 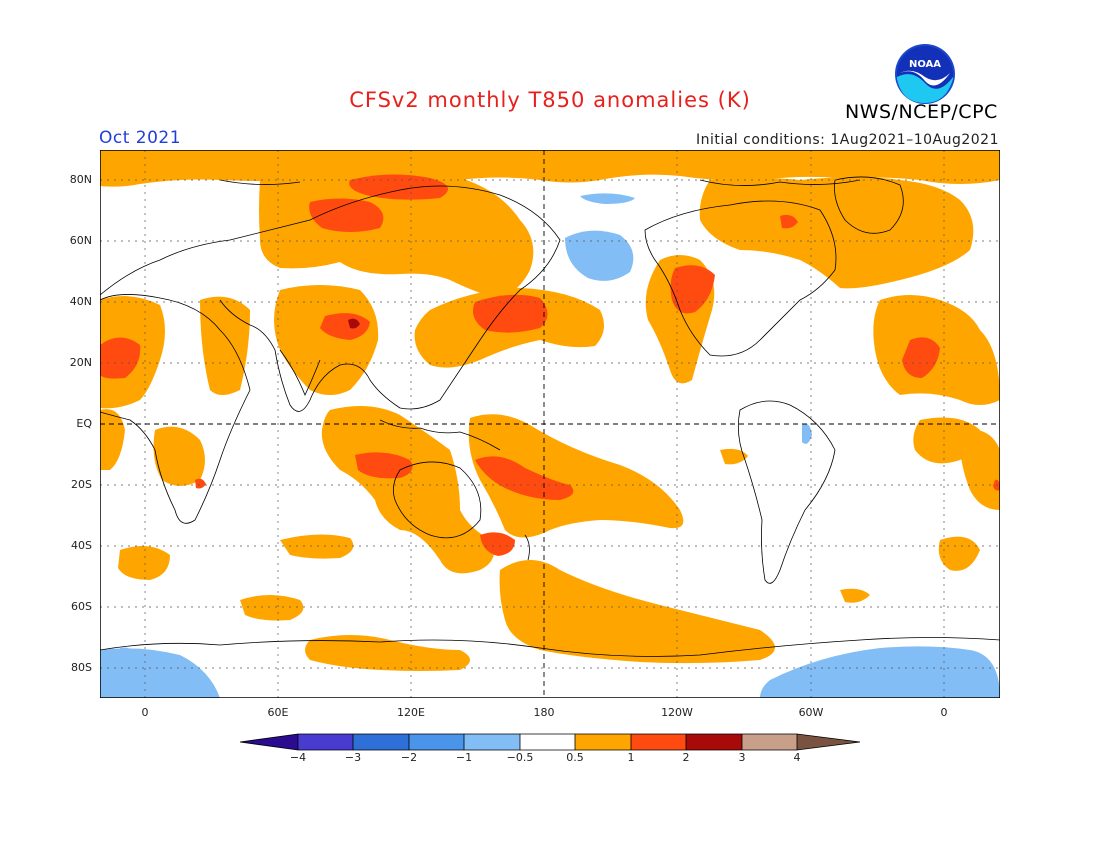 What do you see at coordinates (811, 712) in the screenshot?
I see `lon-label: 60W` at bounding box center [811, 712].